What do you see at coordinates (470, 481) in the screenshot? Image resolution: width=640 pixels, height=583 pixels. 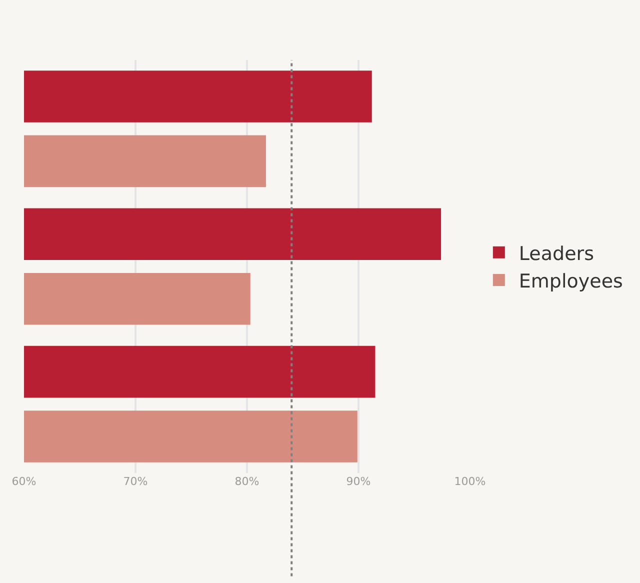 I see `x-tick-label: 100%` at bounding box center [470, 481].